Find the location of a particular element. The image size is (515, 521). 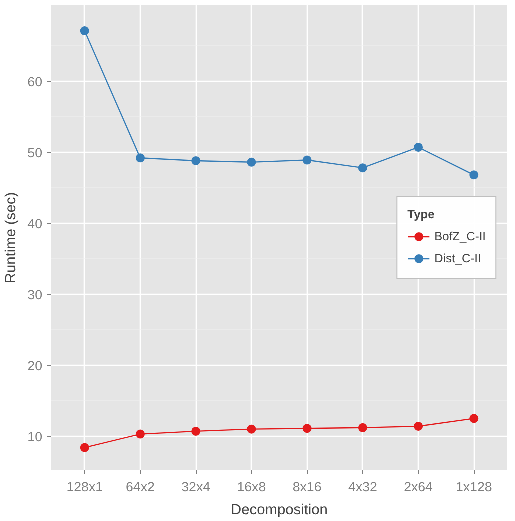

legend-label: Dist_C-II is located at coordinates (458, 258).